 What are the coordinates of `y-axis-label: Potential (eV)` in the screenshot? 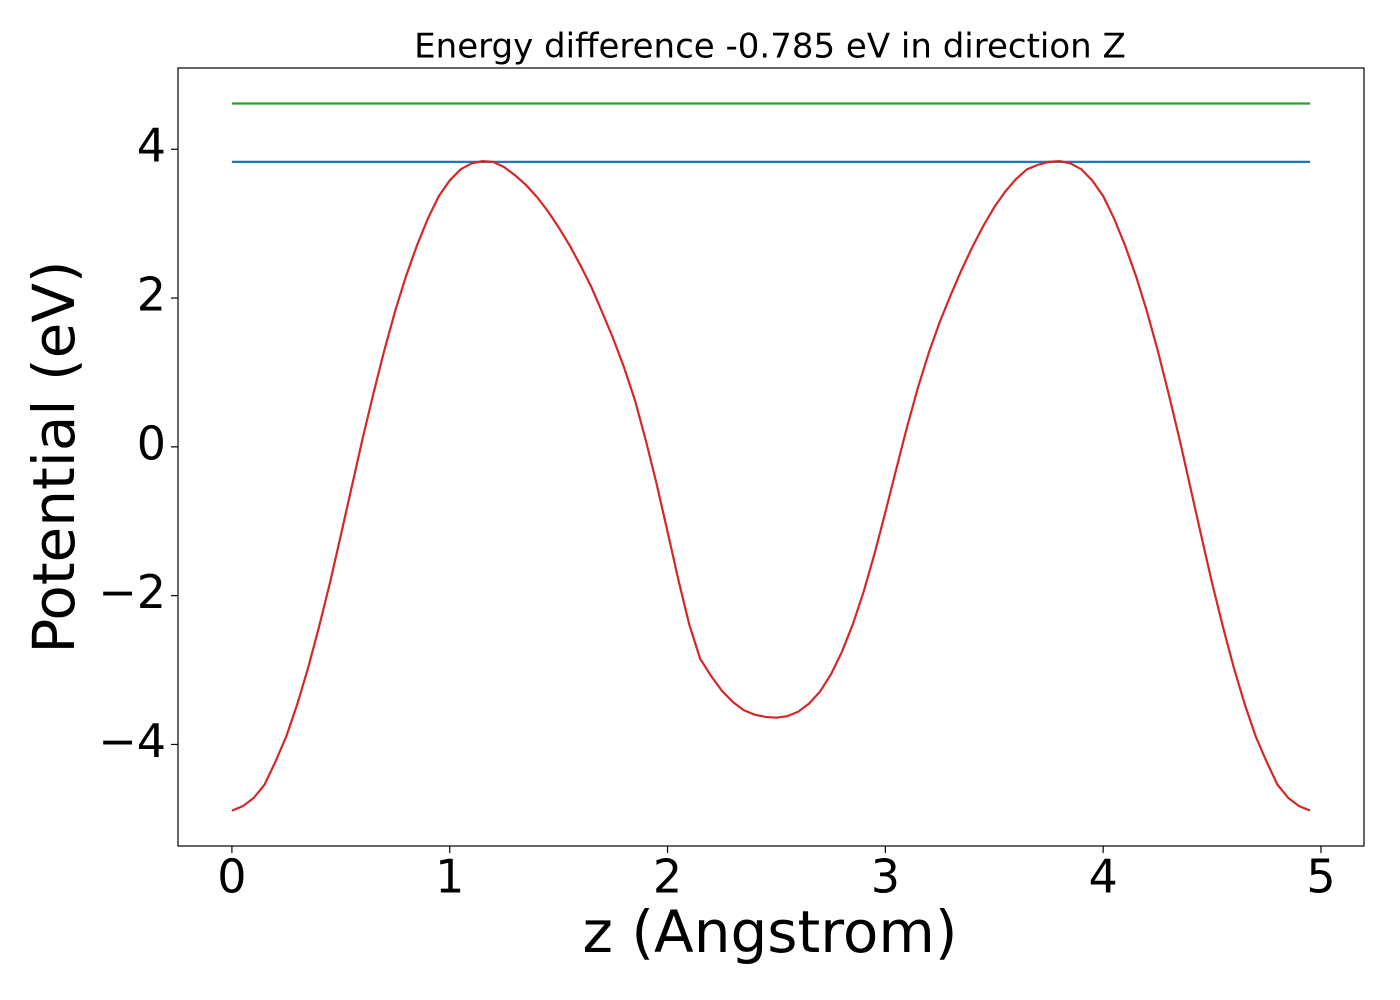 It's located at (54, 456).